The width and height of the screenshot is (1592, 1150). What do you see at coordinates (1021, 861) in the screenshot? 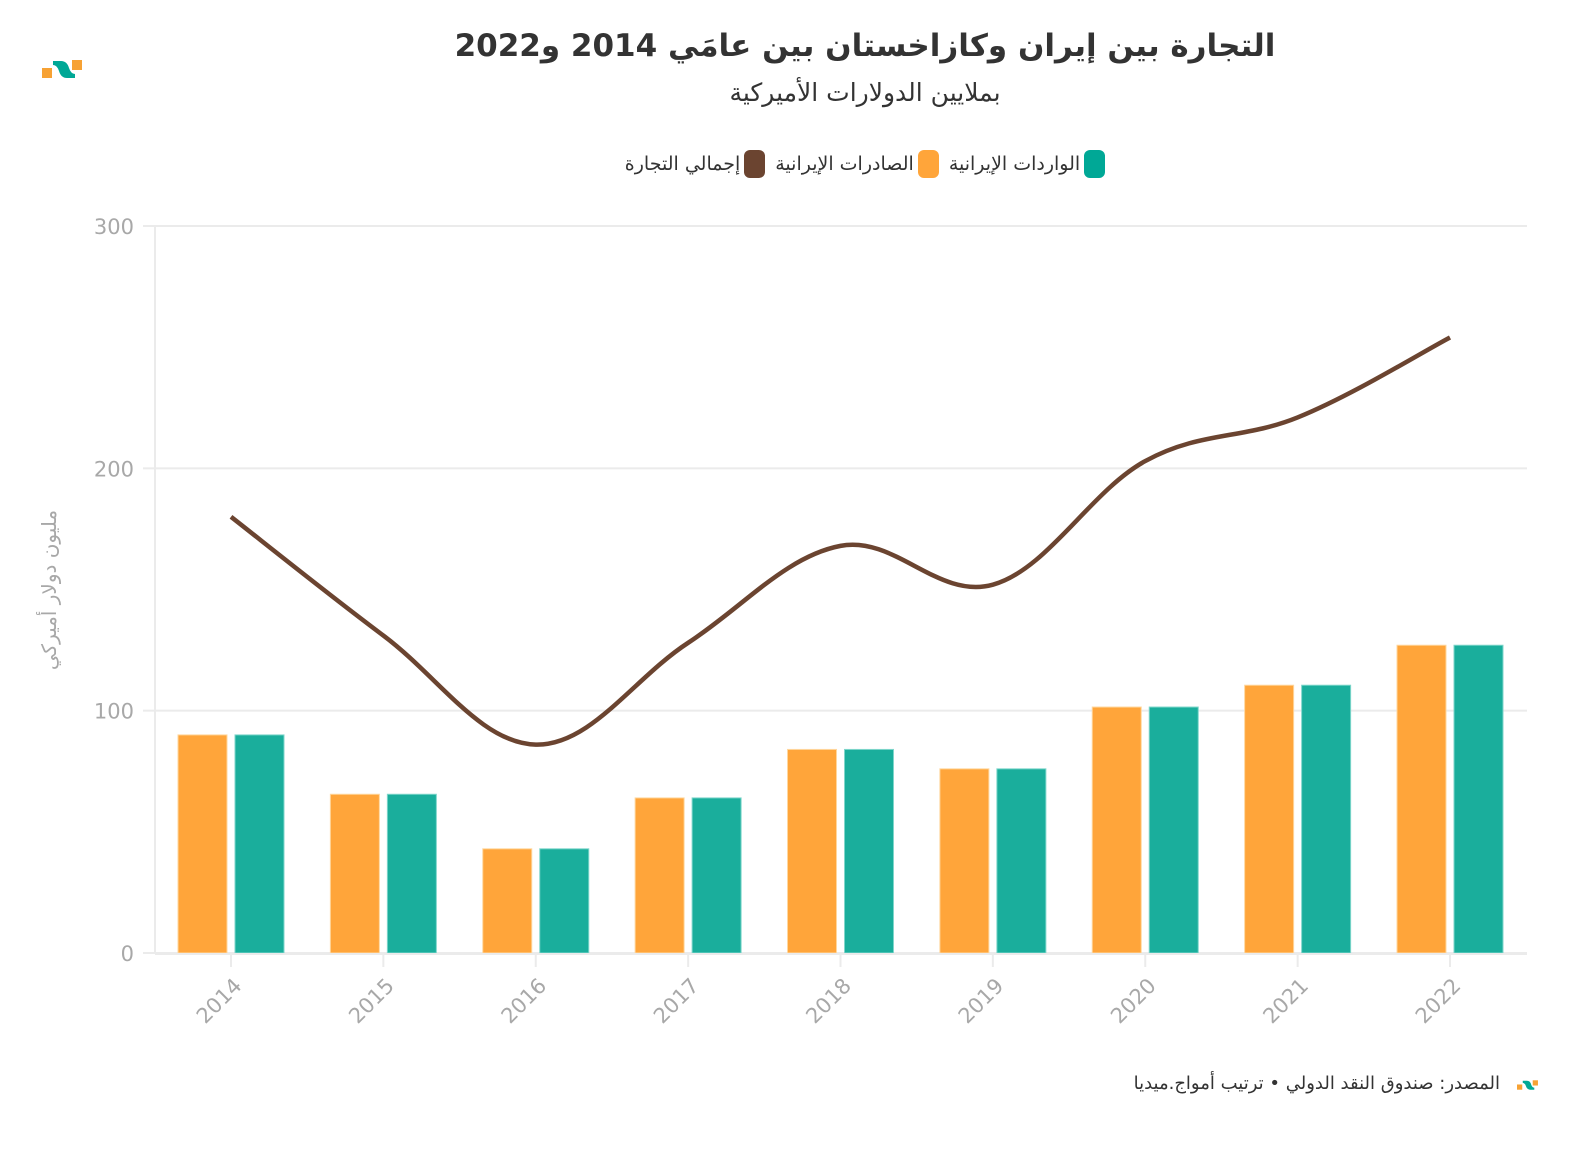
I see `bar-imports-2019` at bounding box center [1021, 861].